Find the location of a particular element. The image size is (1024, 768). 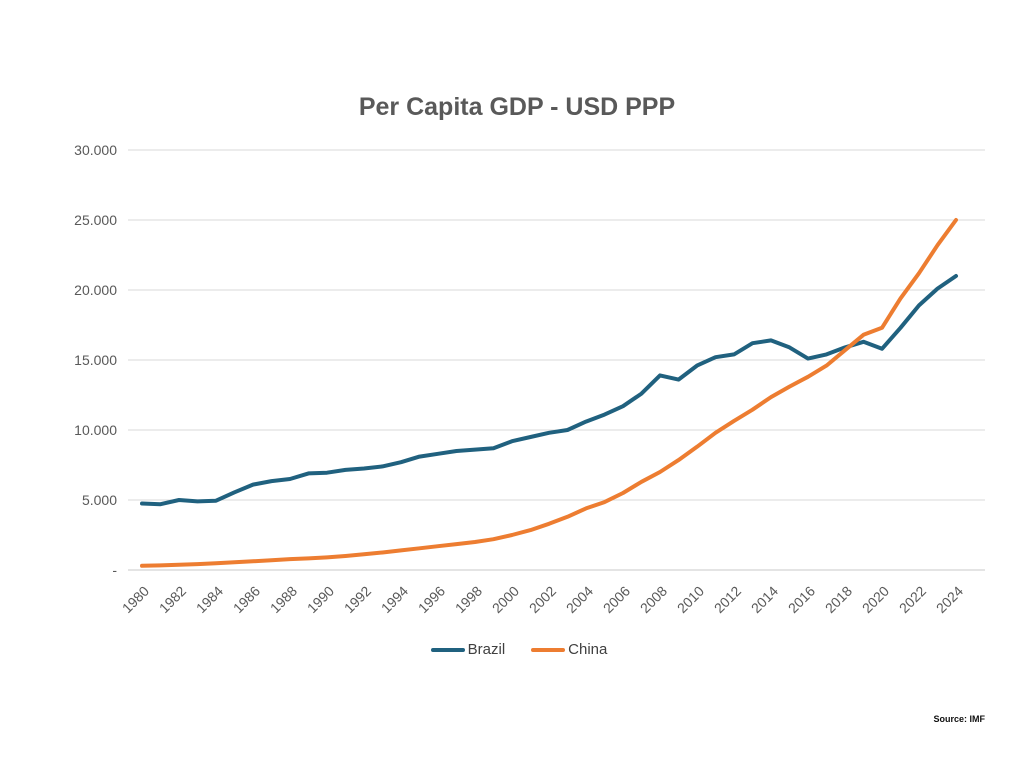

x-axis-tick-label: 2000 is located at coordinates (505, 599).